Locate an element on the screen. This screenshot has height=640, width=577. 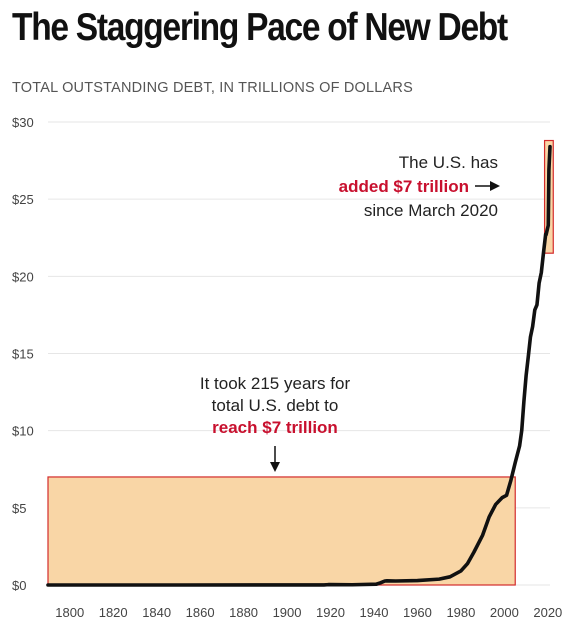
x-tick-label: 2000 is located at coordinates (504, 612).